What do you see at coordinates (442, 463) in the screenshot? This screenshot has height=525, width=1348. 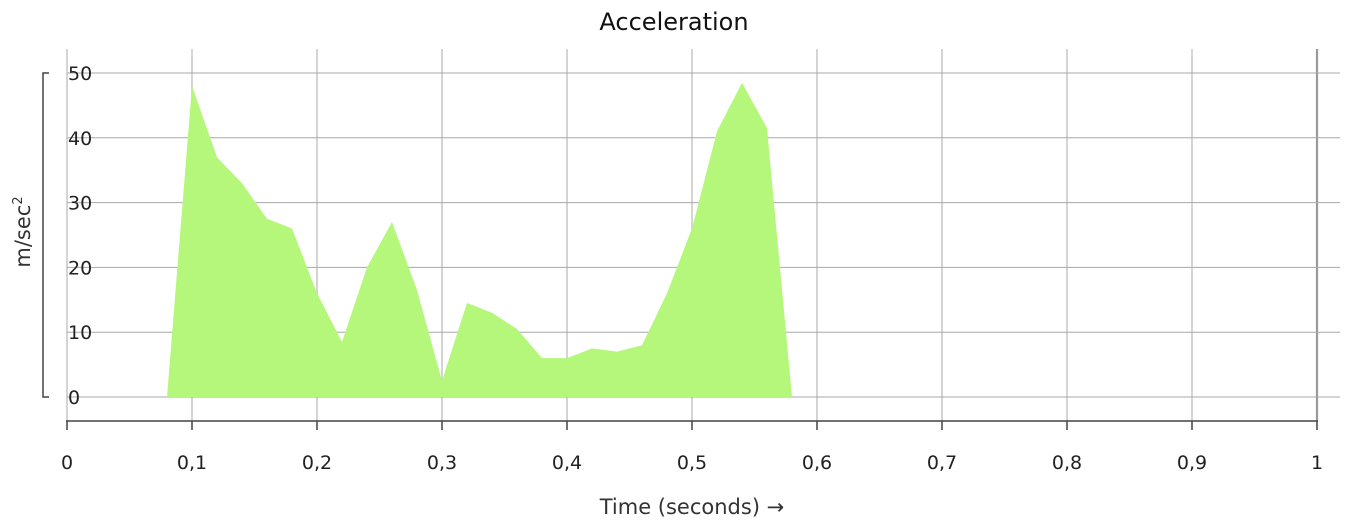 I see `x-tick-label: 0,3` at bounding box center [442, 463].